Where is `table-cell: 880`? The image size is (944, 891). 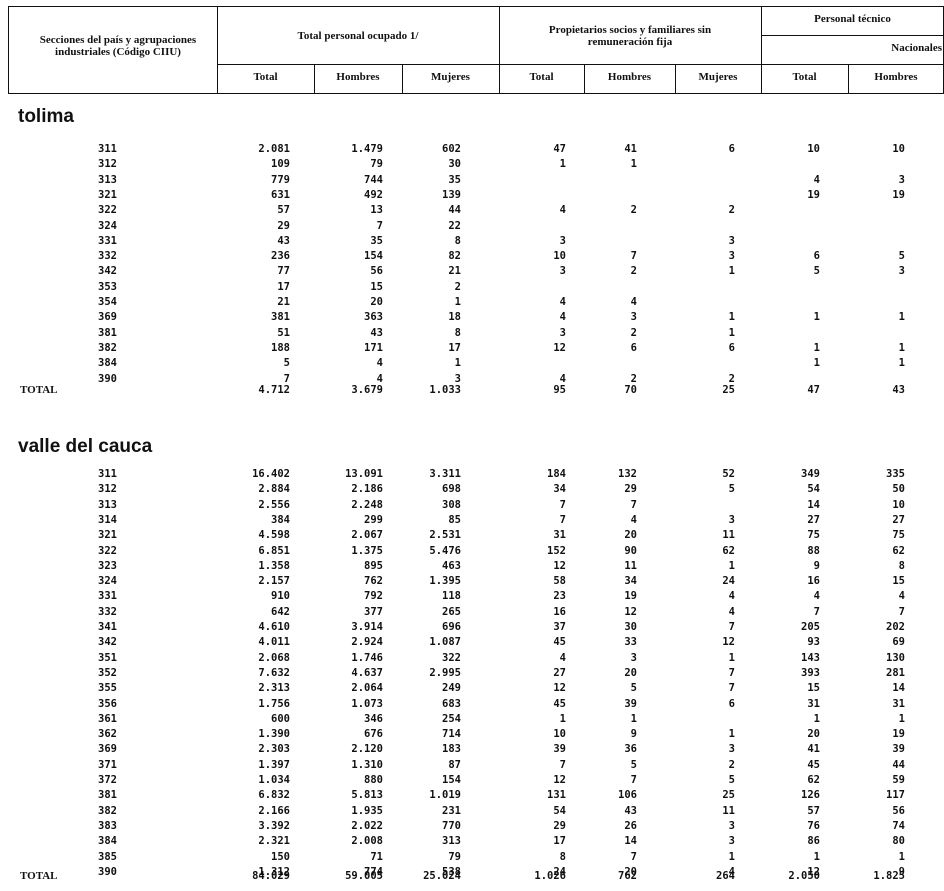 table-cell: 880 is located at coordinates (373, 780).